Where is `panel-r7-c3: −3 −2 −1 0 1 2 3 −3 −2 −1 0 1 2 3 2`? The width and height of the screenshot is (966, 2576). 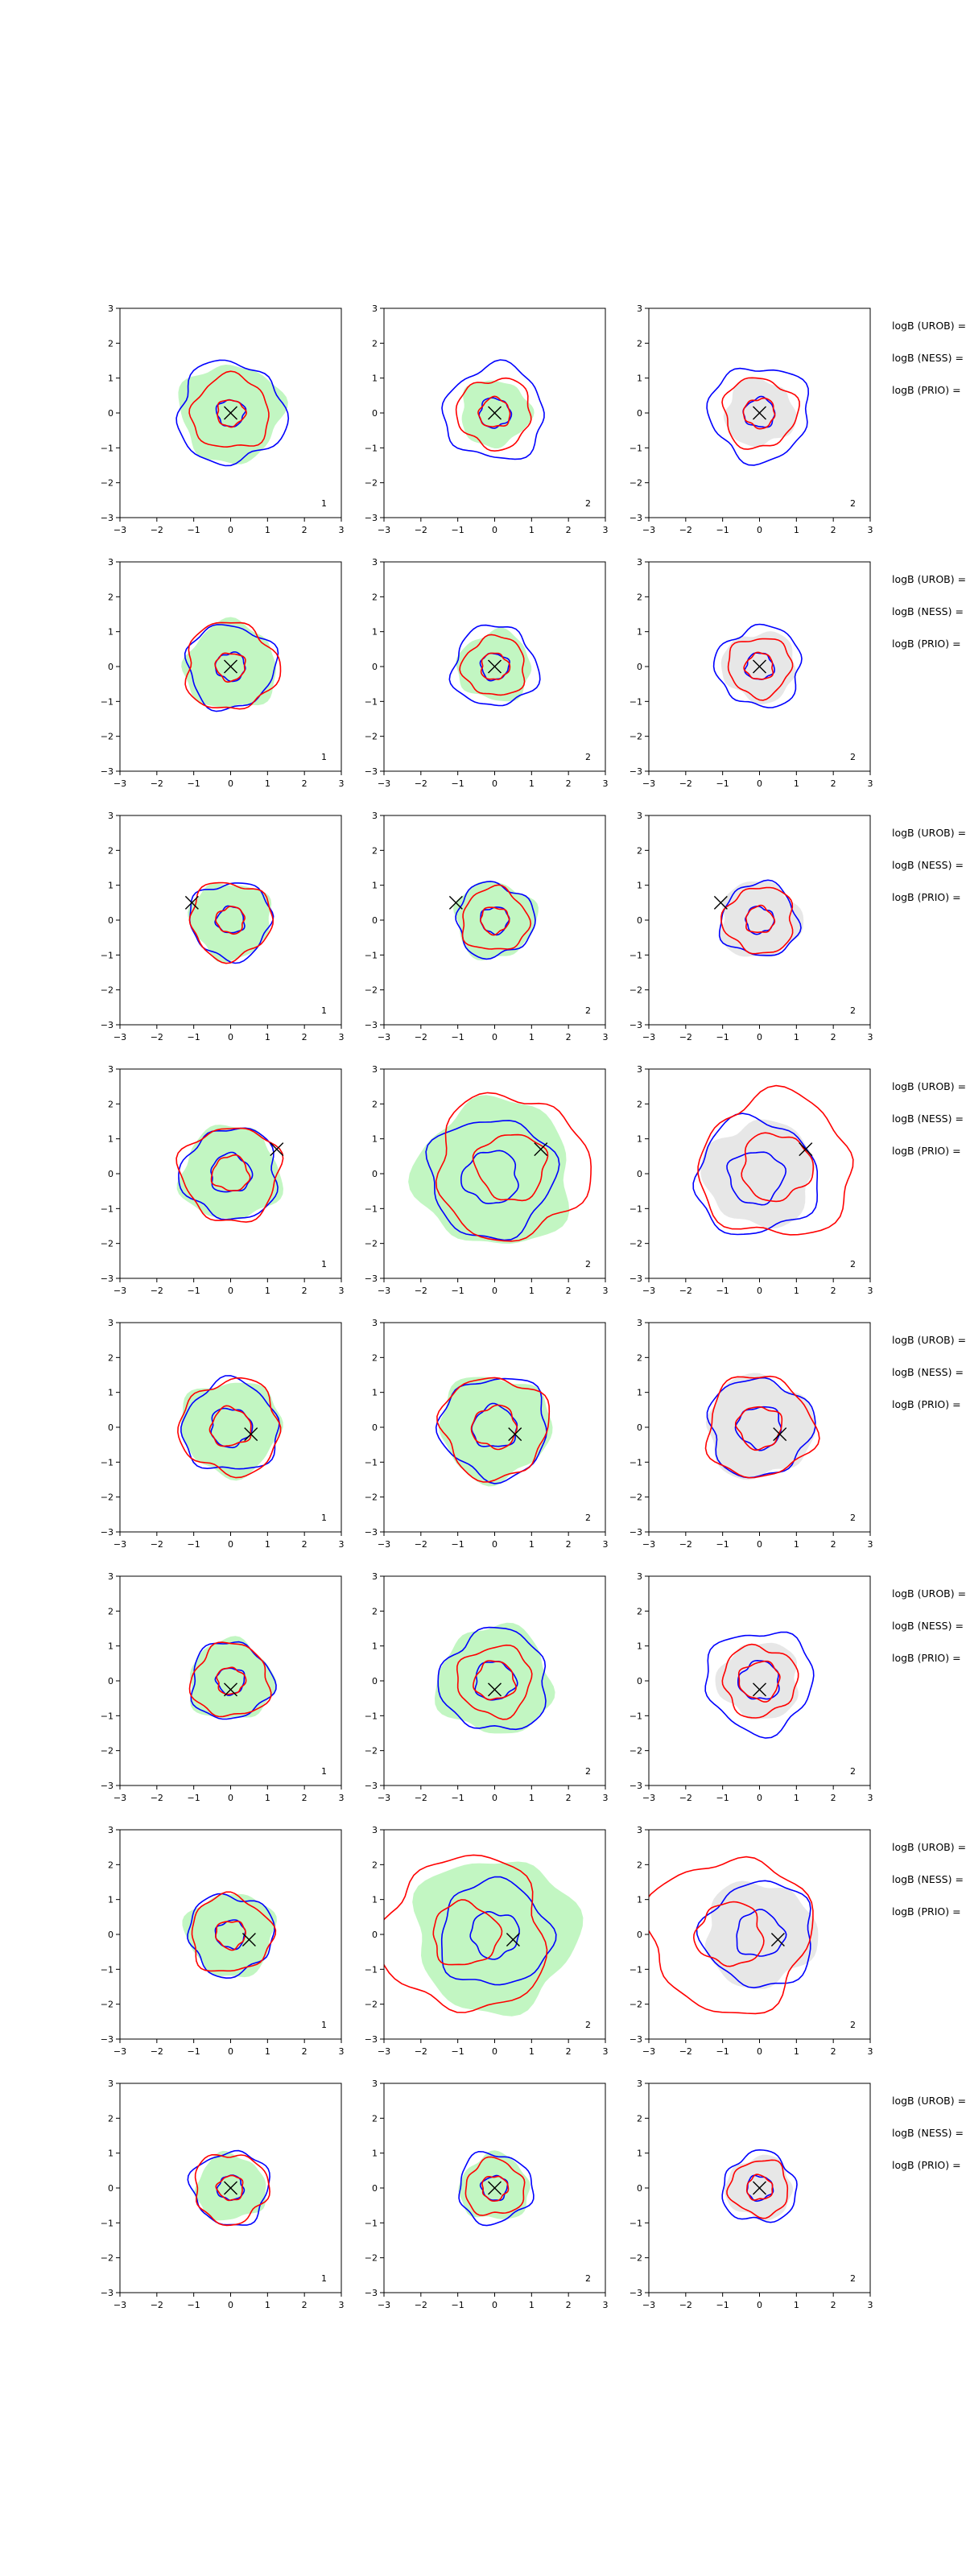 panel-r7-c3: −3 −2 −1 0 1 2 3 −3 −2 −1 0 1 2 3 2 is located at coordinates (751, 1941).